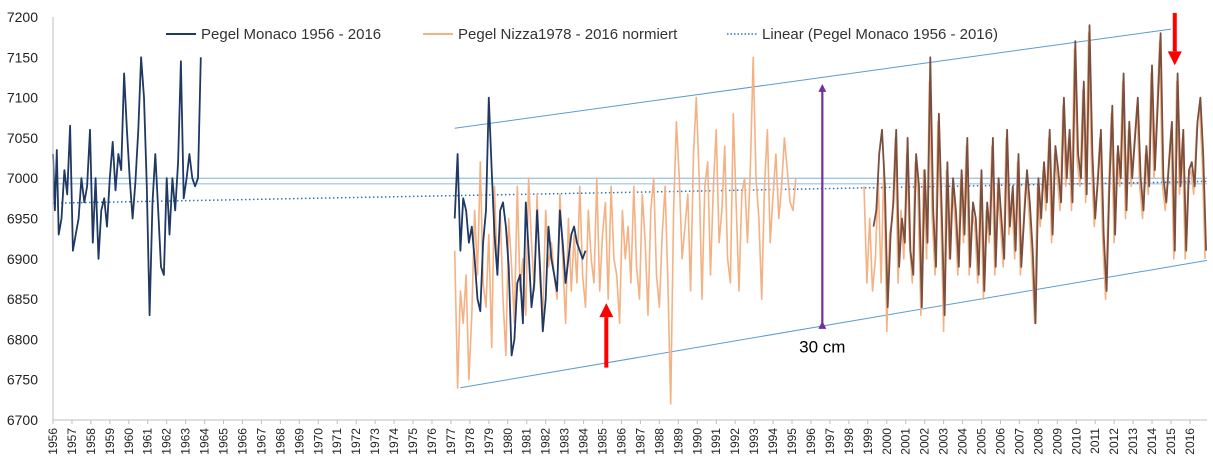  What do you see at coordinates (22, 420) in the screenshot?
I see `y-tick-label-6700: 6700` at bounding box center [22, 420].